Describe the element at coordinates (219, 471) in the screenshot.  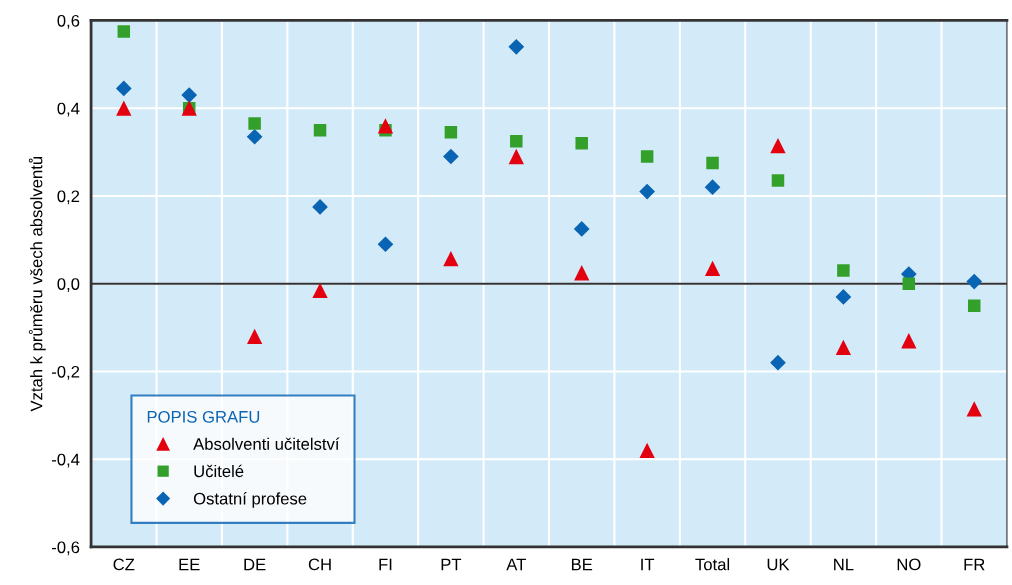
I see `legend-label: Učitelé` at that location.